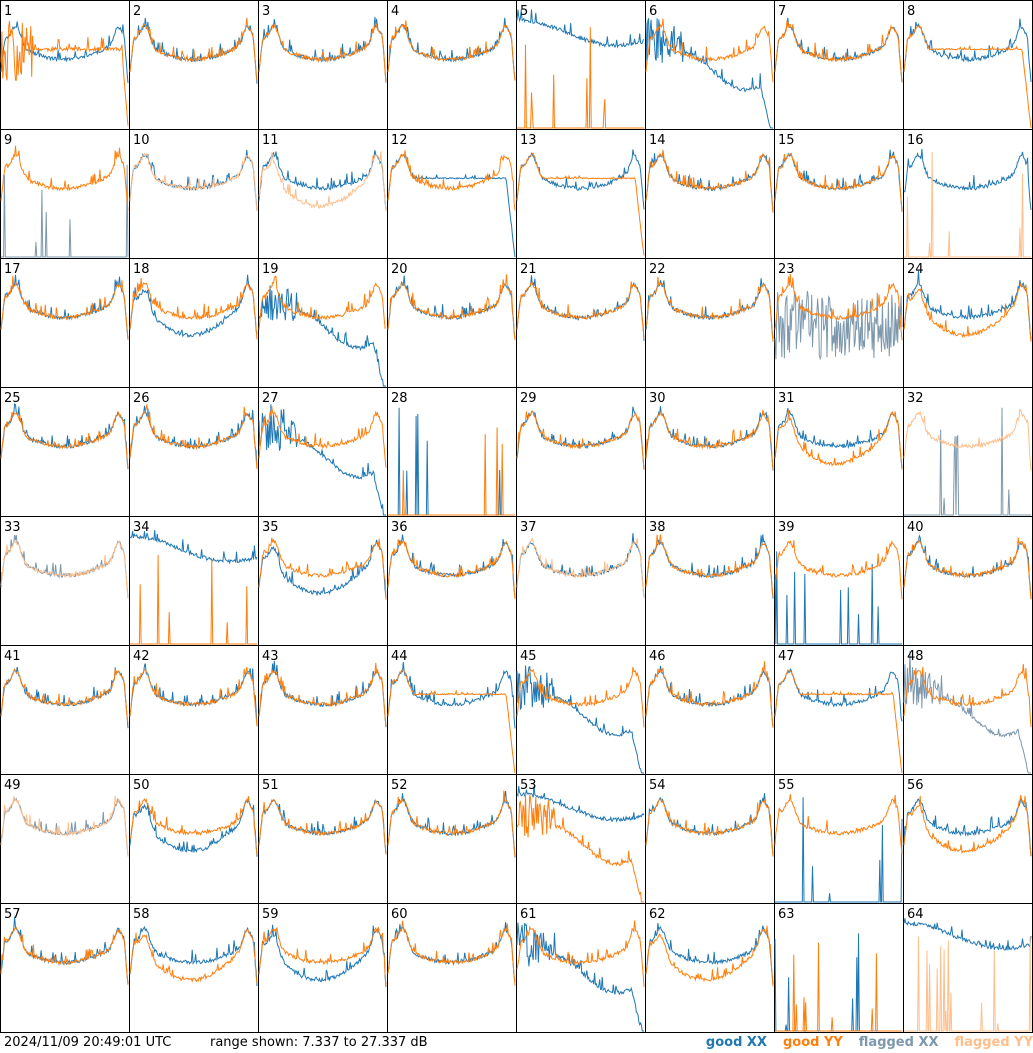 The height and width of the screenshot is (1053, 1033). Describe the element at coordinates (528, 140) in the screenshot. I see `panel-label: 13` at that location.